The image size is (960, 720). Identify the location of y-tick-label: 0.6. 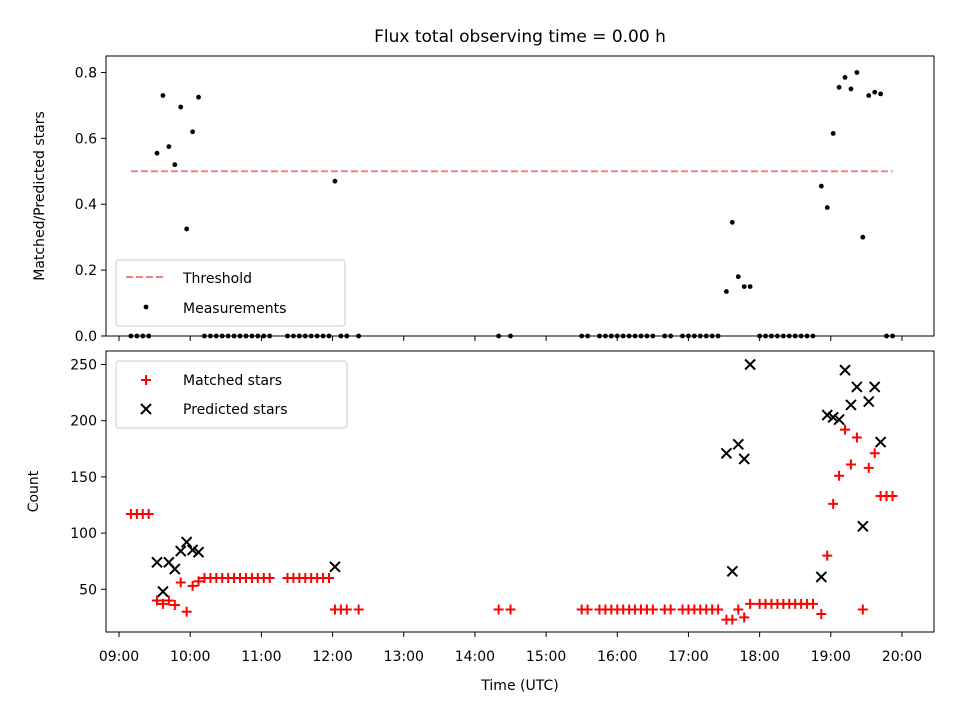
(86, 139).